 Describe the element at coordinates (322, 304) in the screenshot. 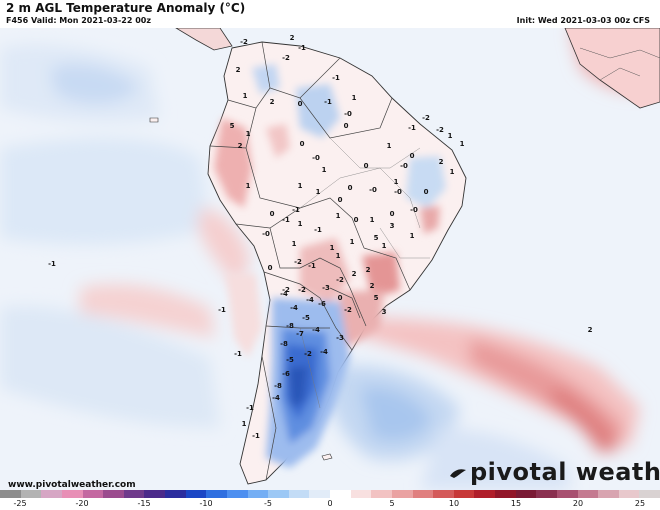

I see `contour-label: -6` at that location.